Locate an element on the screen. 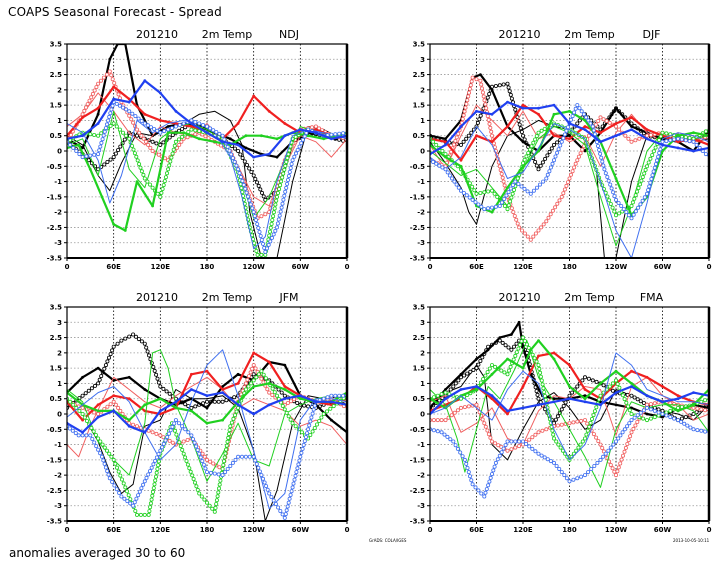 The height and width of the screenshot is (568, 725). series-point-black-thick is located at coordinates (647, 414).